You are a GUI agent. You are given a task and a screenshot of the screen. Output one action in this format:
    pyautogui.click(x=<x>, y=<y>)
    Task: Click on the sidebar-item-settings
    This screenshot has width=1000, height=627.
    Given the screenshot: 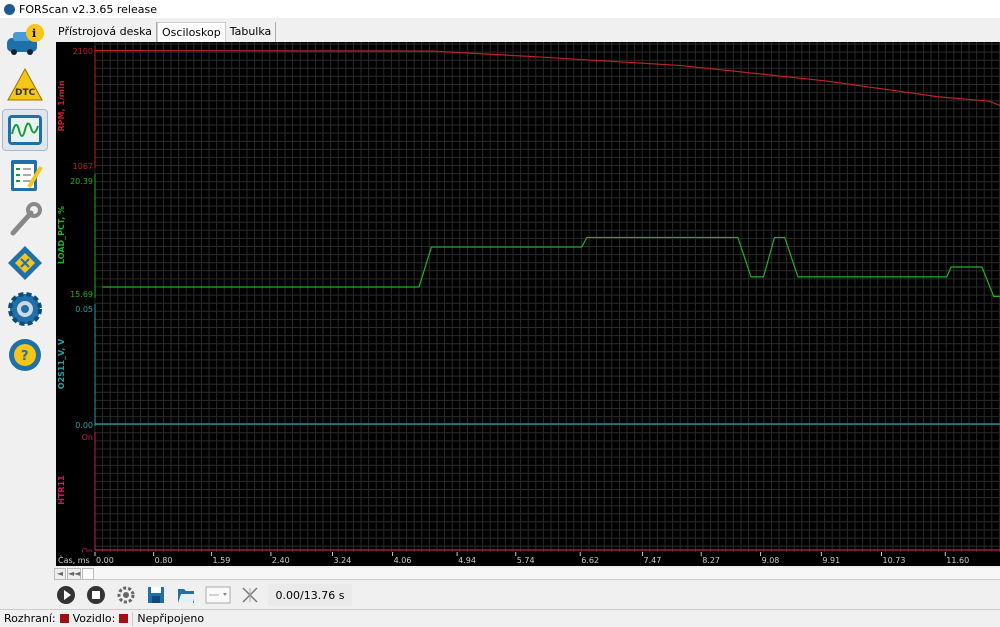 What is the action you would take?
    pyautogui.click(x=25, y=309)
    